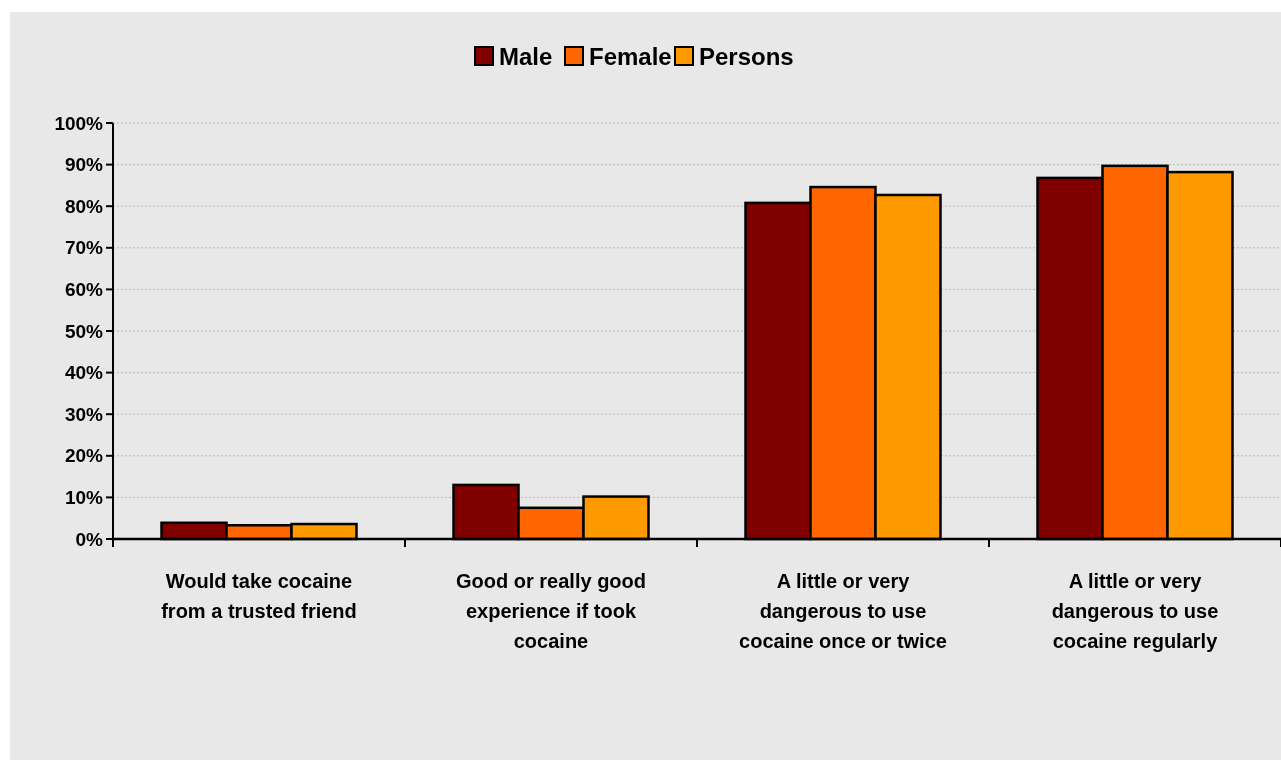  What do you see at coordinates (89, 539) in the screenshot?
I see `y-tick-label: 0%` at bounding box center [89, 539].